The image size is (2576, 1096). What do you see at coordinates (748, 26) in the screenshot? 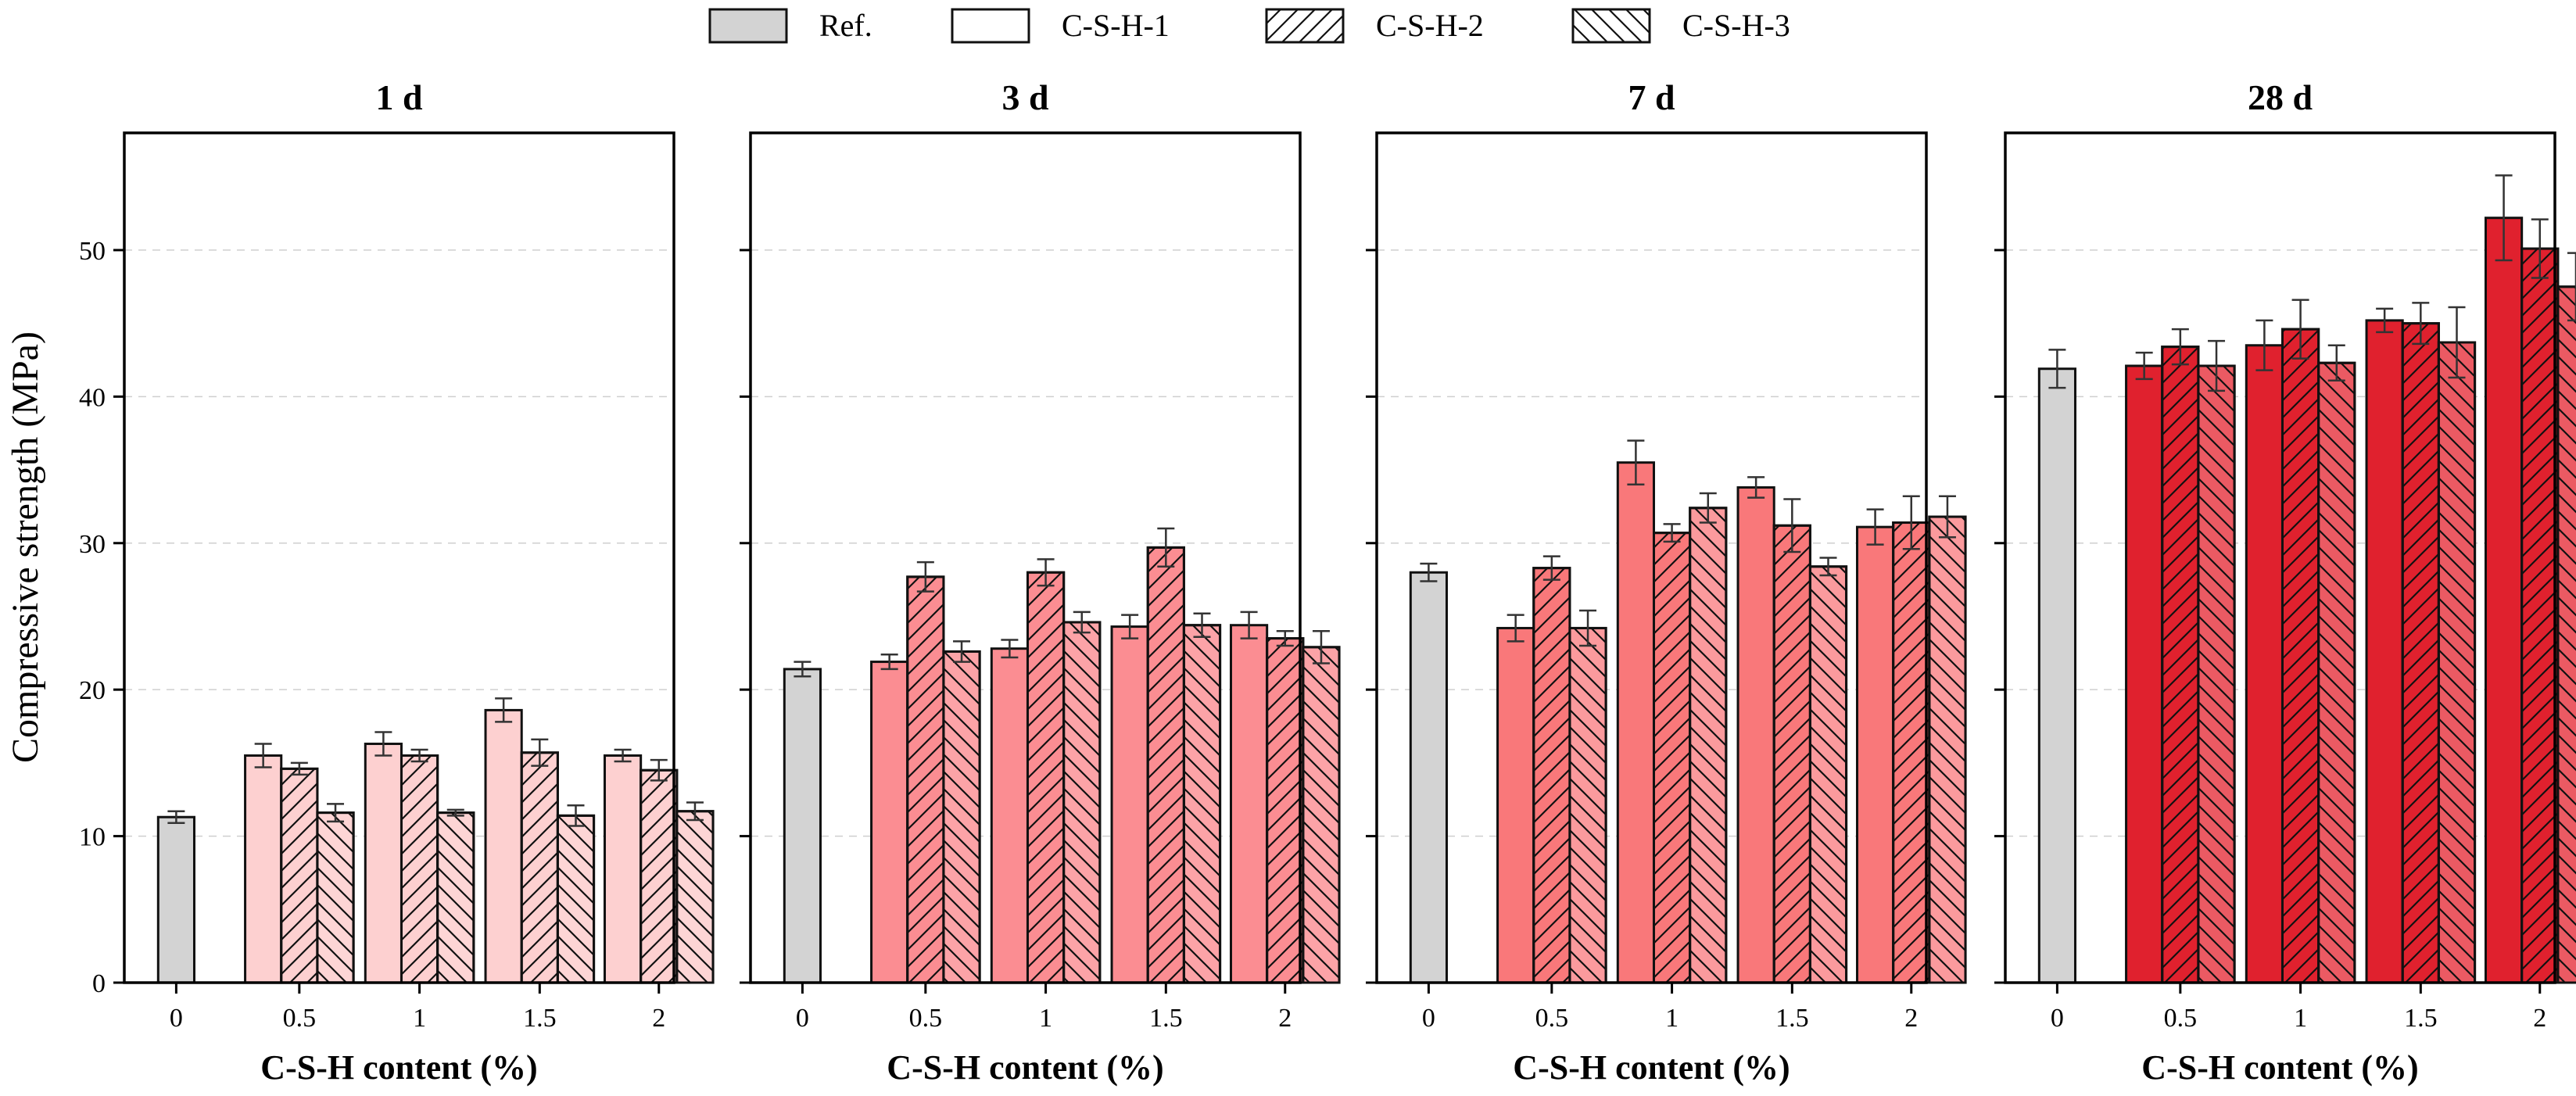
I see `legend-swatch` at bounding box center [748, 26].